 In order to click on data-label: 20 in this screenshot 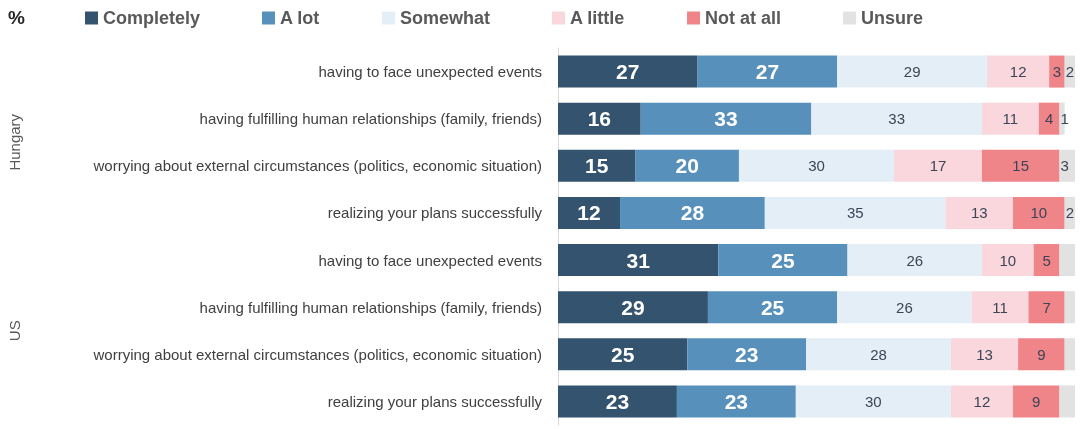, I will do `click(687, 166)`.